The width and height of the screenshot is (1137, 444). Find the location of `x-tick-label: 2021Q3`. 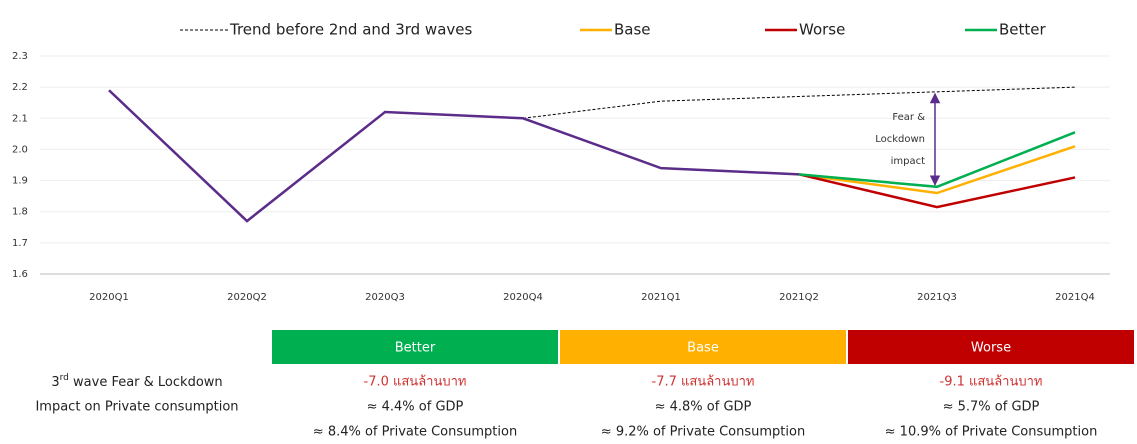

x-tick-label: 2021Q3 is located at coordinates (937, 297).